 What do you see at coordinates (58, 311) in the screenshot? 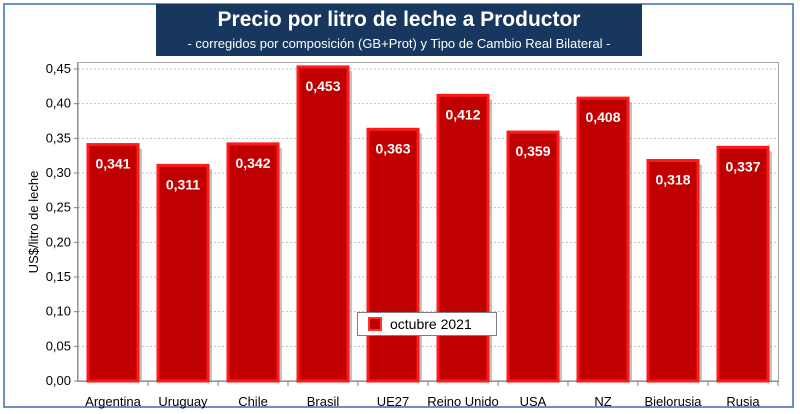
I see `y-tick-label: 0,10` at bounding box center [58, 311].